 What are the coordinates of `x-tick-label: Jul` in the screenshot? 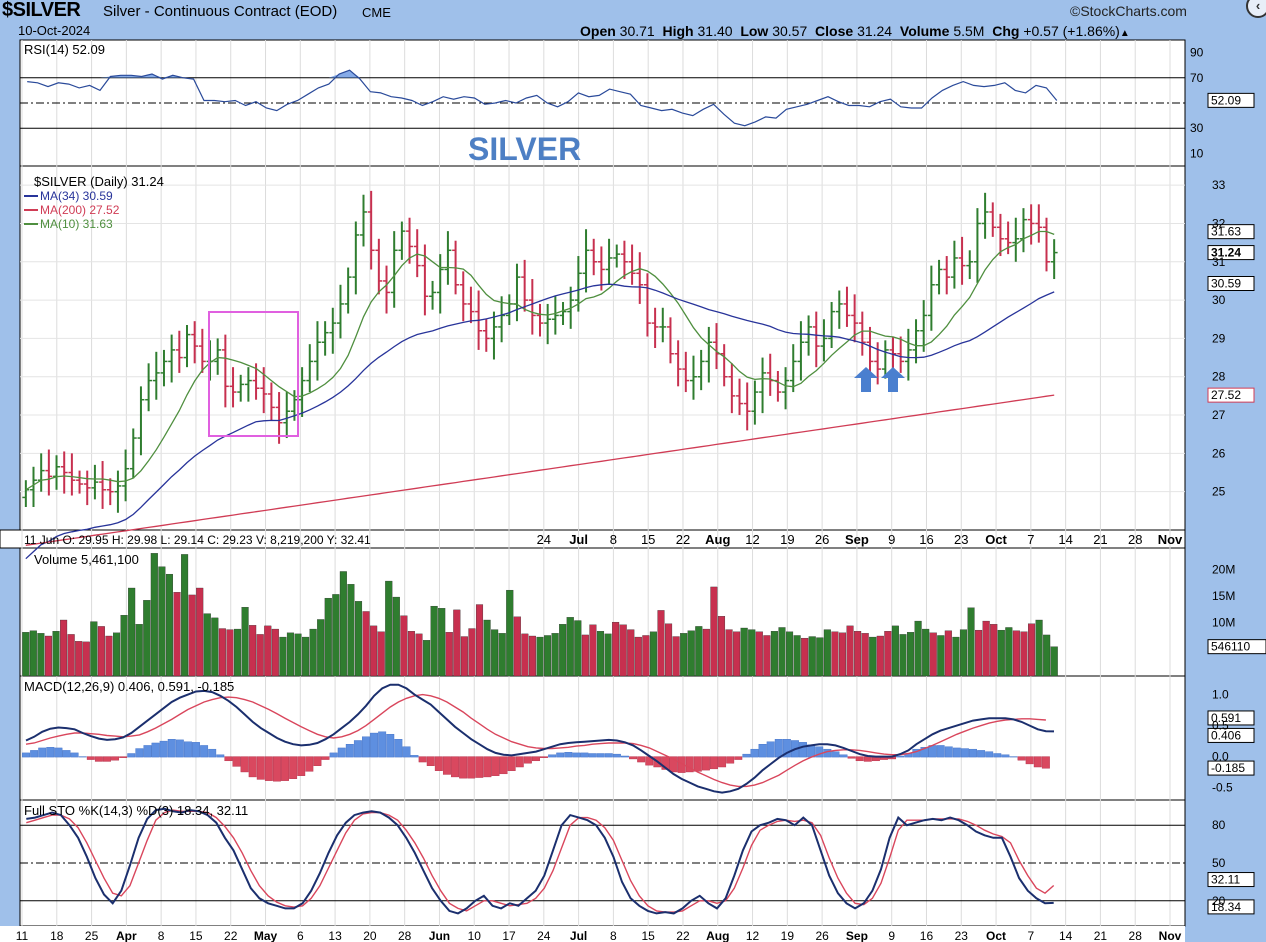 It's located at (578, 935).